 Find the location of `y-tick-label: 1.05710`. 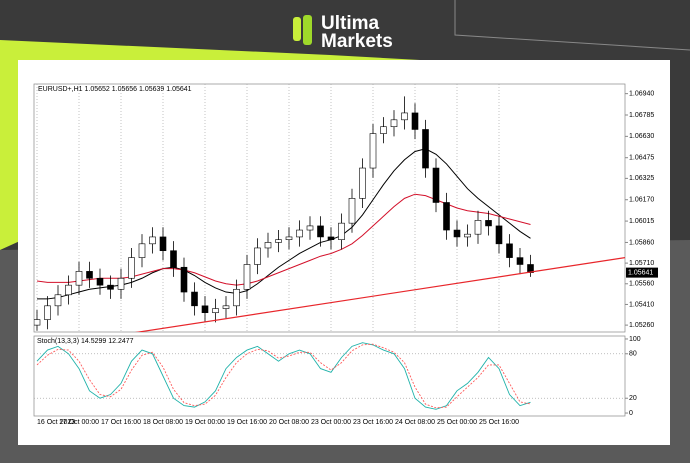

y-tick-label: 1.05710 is located at coordinates (641, 263).